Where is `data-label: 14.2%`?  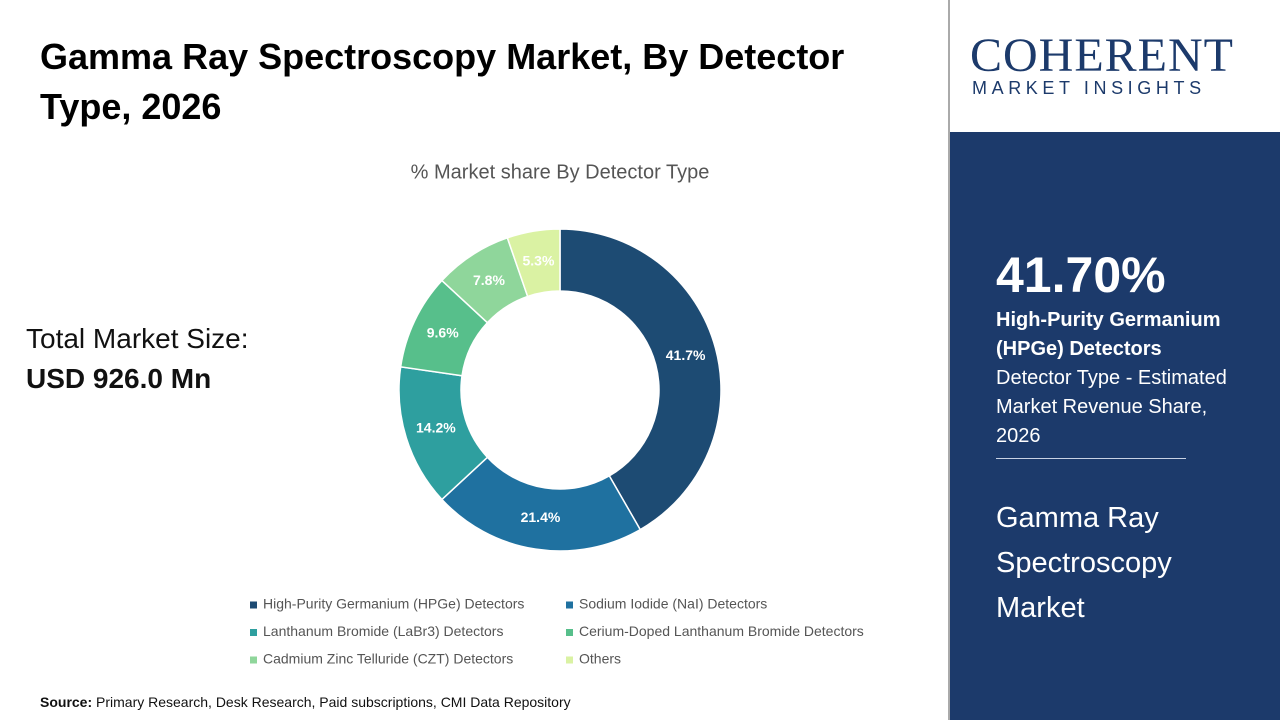
data-label: 14.2% is located at coordinates (436, 427).